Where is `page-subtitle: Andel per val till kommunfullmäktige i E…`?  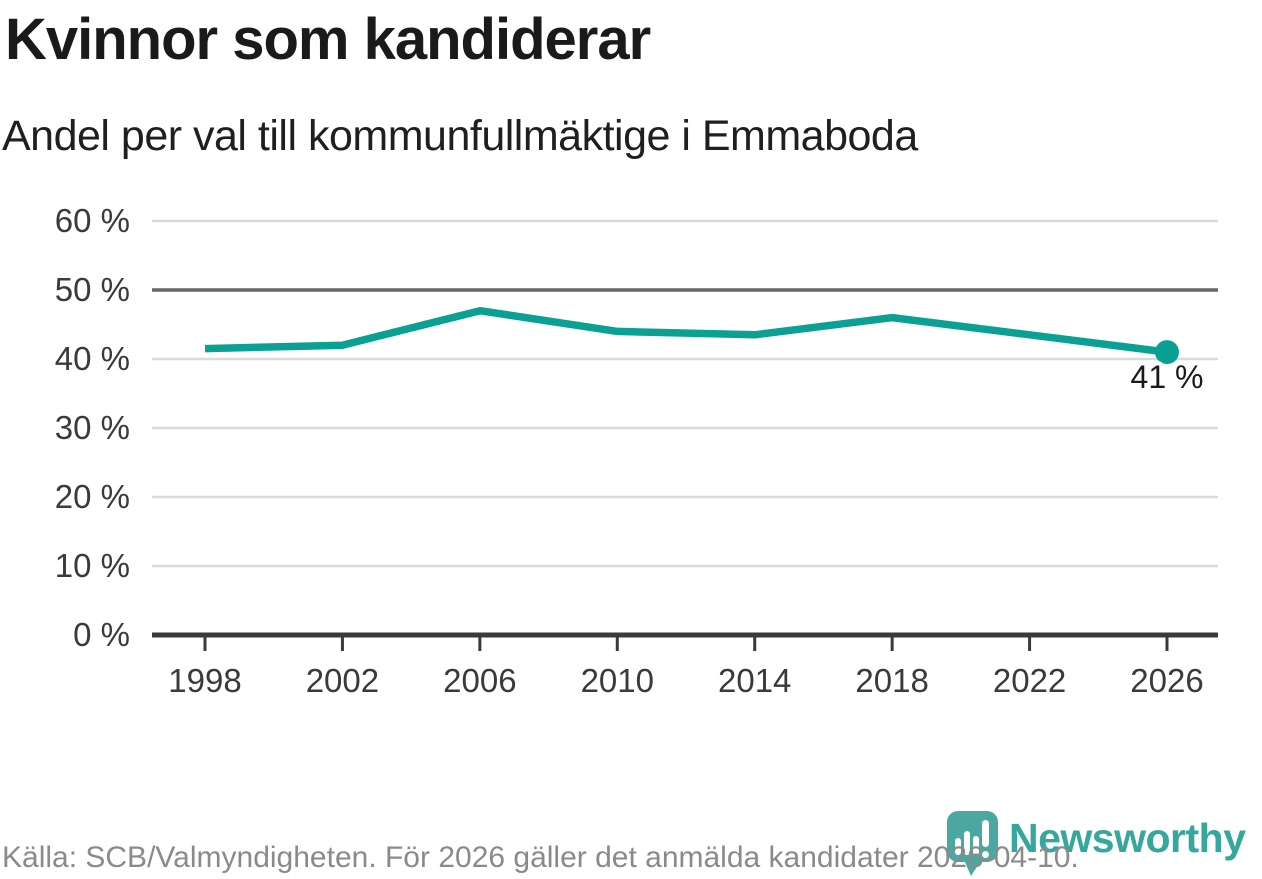
page-subtitle: Andel per val till kommunfullmäktige i E… is located at coordinates (460, 136).